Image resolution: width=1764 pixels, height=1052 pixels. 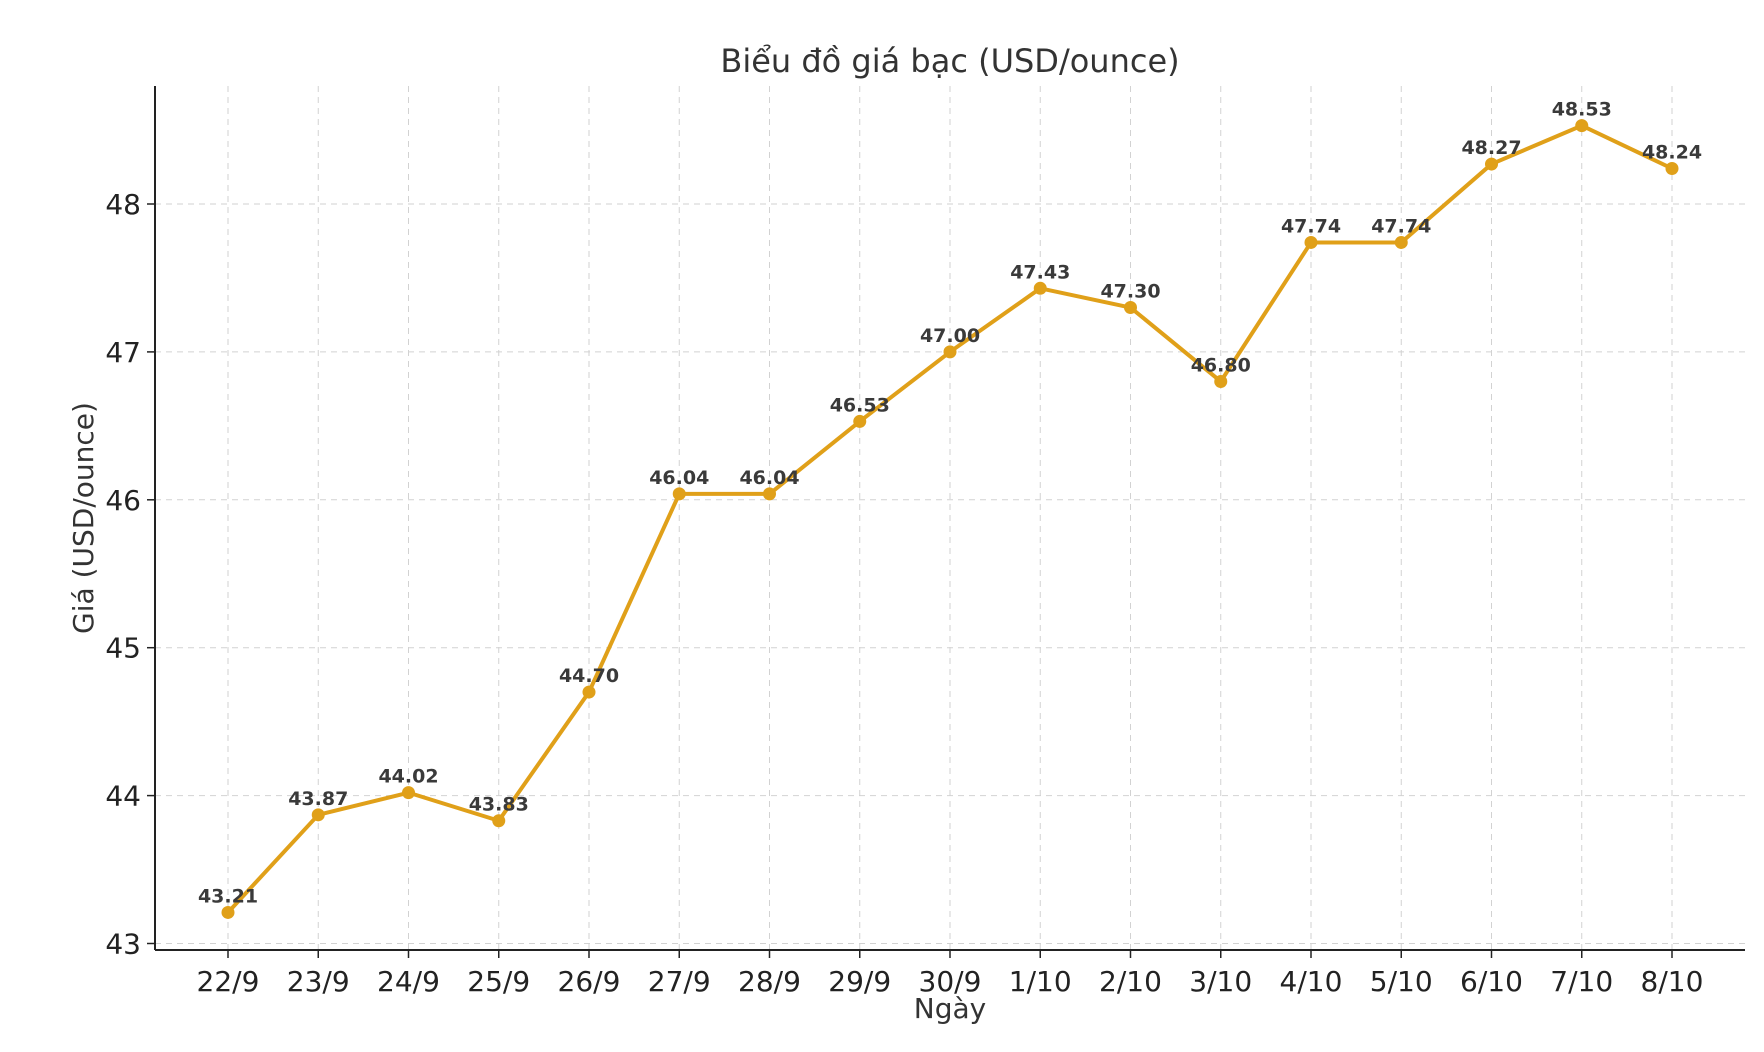 I want to click on x-tick-label: 30/9, so click(x=950, y=981).